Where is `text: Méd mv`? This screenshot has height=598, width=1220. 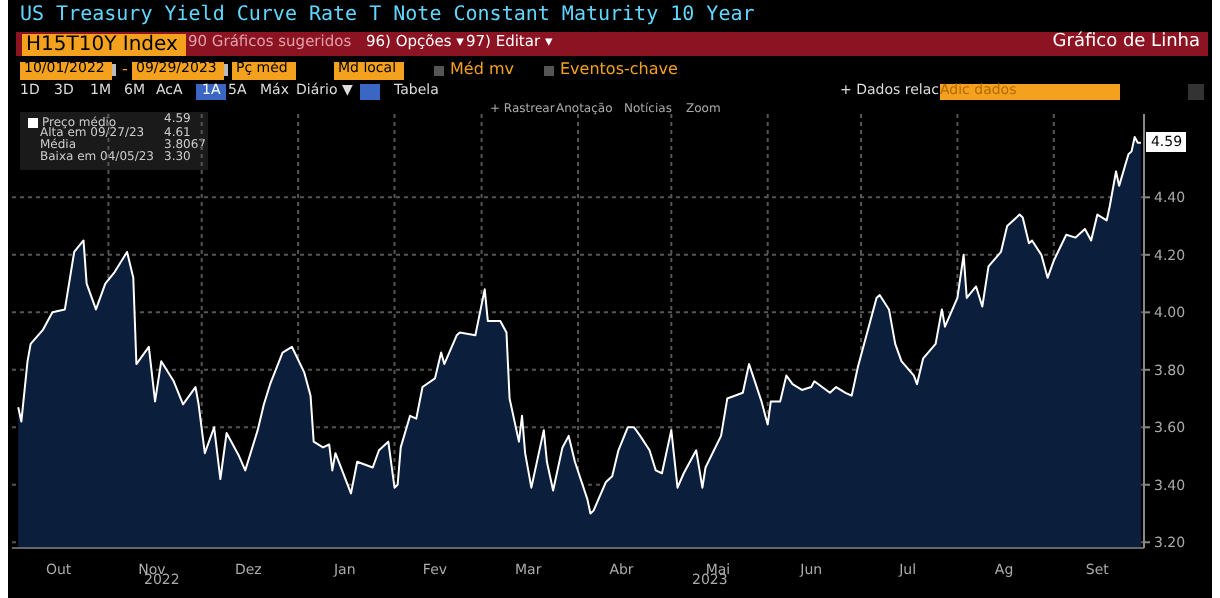
text: Méd mv is located at coordinates (482, 70).